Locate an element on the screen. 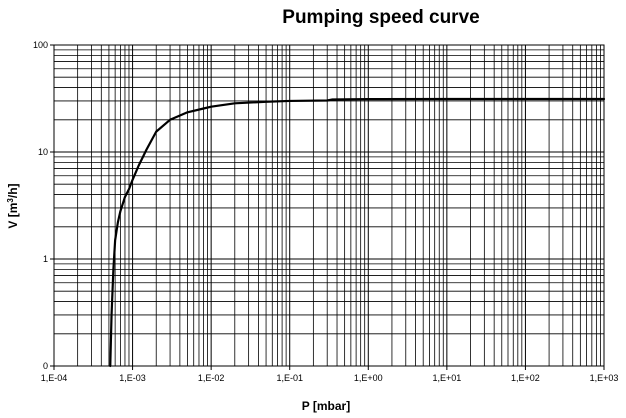 The image size is (626, 418). chart-title: Pumping speed curve is located at coordinates (380, 17).